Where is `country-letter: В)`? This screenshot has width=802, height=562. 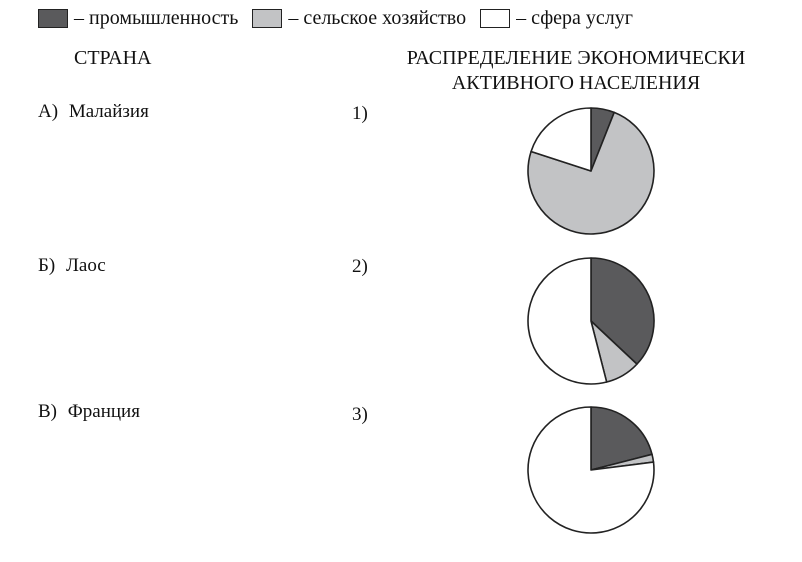 country-letter: В) is located at coordinates (47, 411).